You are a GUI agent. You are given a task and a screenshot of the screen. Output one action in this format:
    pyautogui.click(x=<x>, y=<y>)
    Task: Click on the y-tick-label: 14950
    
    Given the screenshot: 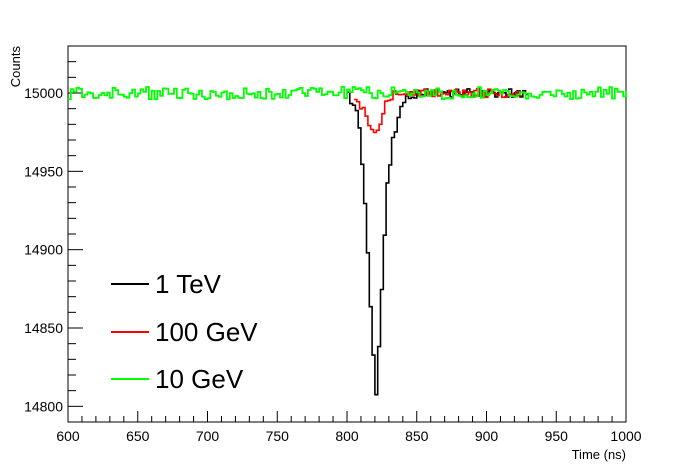 What is the action you would take?
    pyautogui.click(x=43, y=171)
    